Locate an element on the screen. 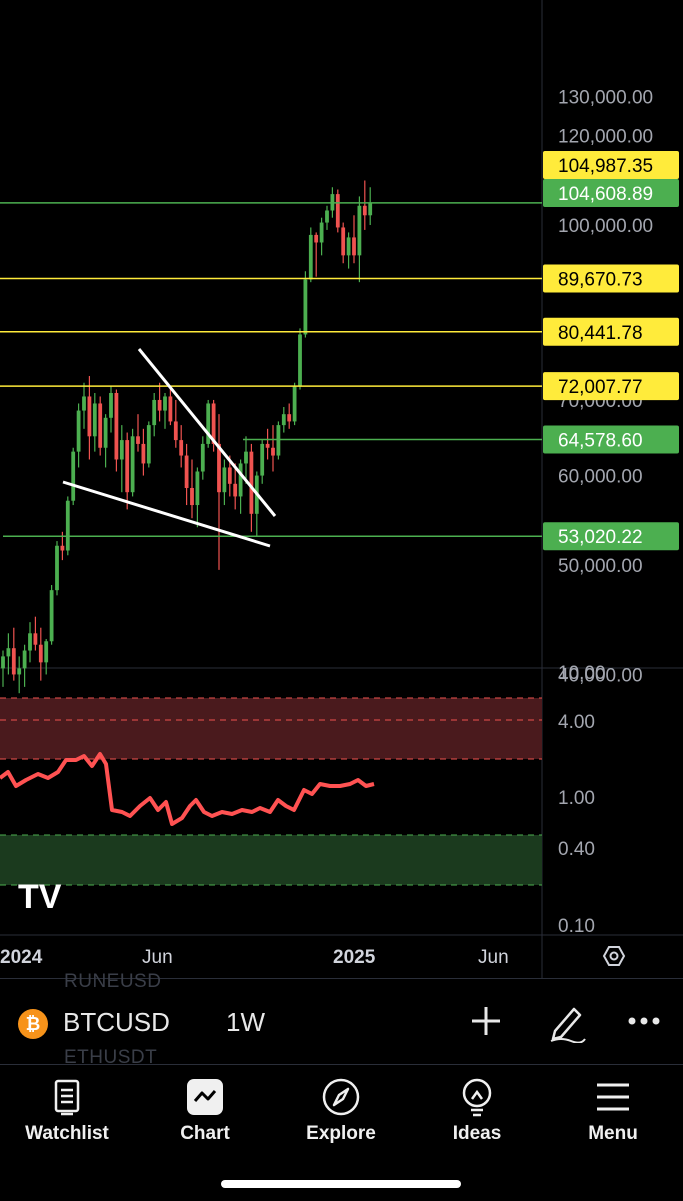  more-dots-icon is located at coordinates (644, 1021).